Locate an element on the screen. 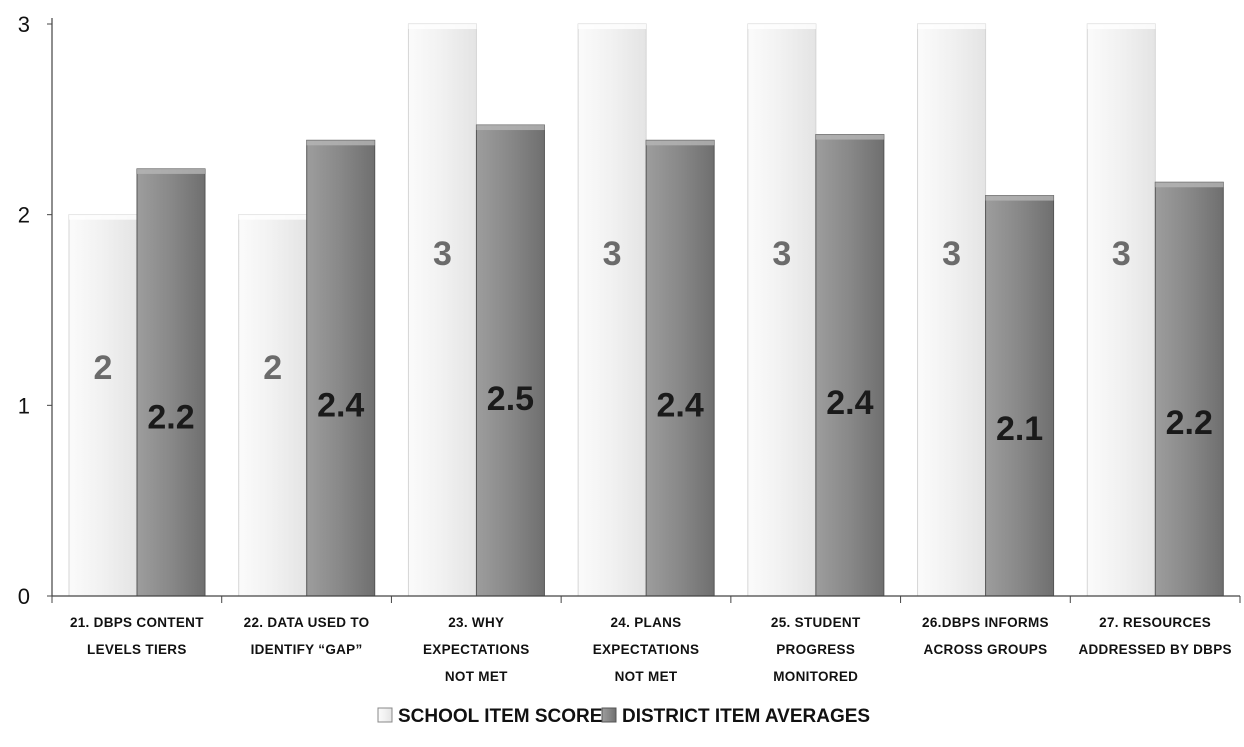 This screenshot has height=747, width=1244. legend-swatch-district-average is located at coordinates (609, 715).